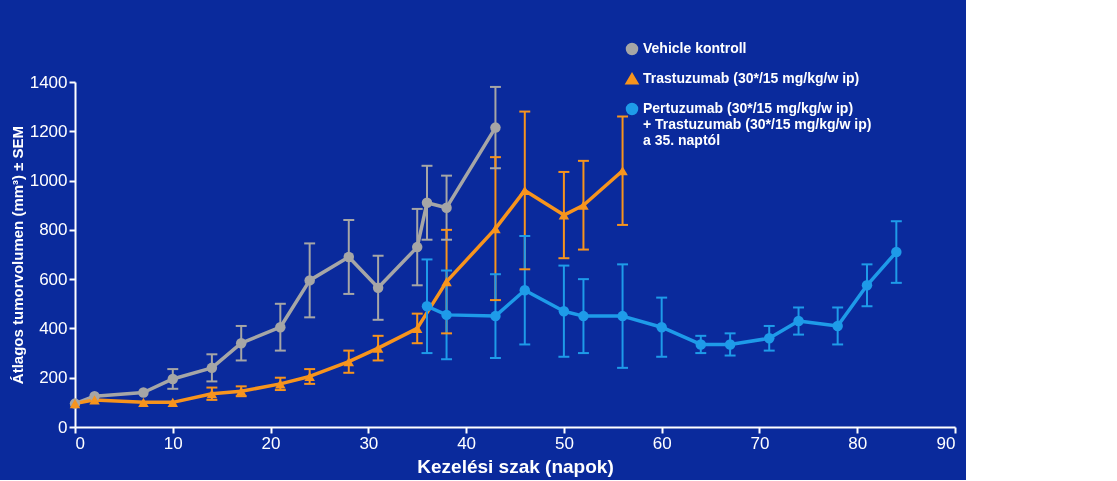 The height and width of the screenshot is (481, 1117). Describe the element at coordinates (48, 131) in the screenshot. I see `y-tick-label: 1200` at that location.